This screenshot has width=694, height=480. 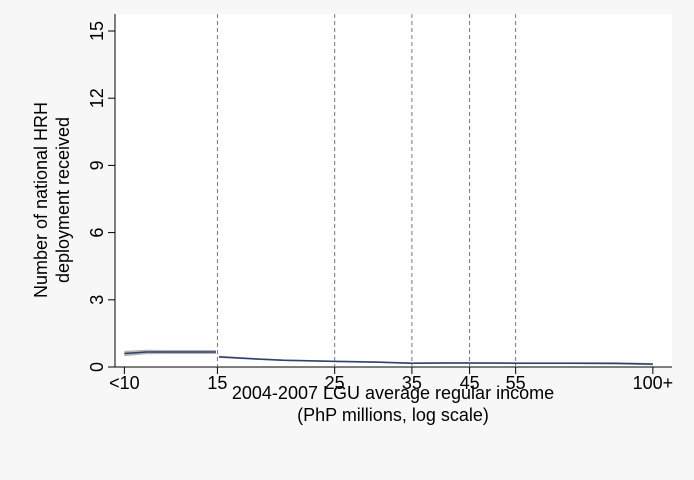 I want to click on x-tick-label: 55, so click(x=516, y=383).